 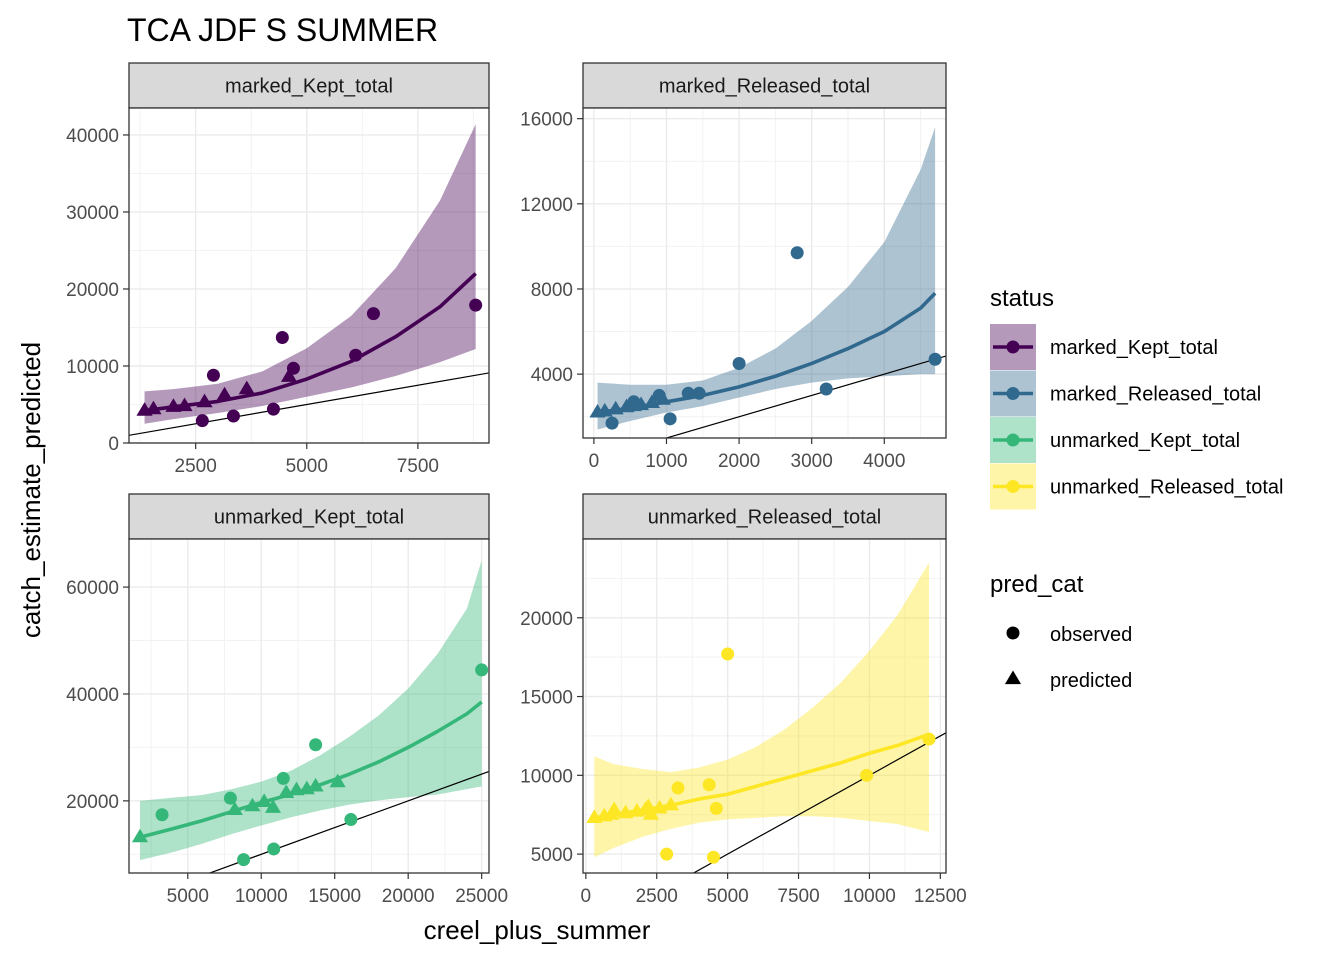 I want to click on chart-title: TCA JDF S SUMMER, so click(x=282, y=30).